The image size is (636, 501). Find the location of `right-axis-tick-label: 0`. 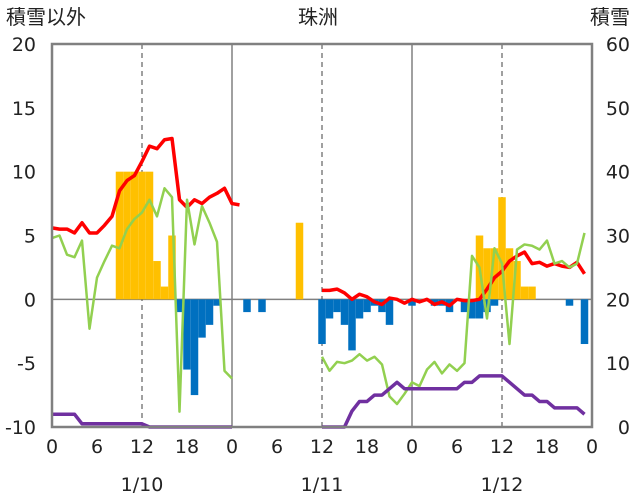

right-axis-tick-label: 0 is located at coordinates (624, 428).